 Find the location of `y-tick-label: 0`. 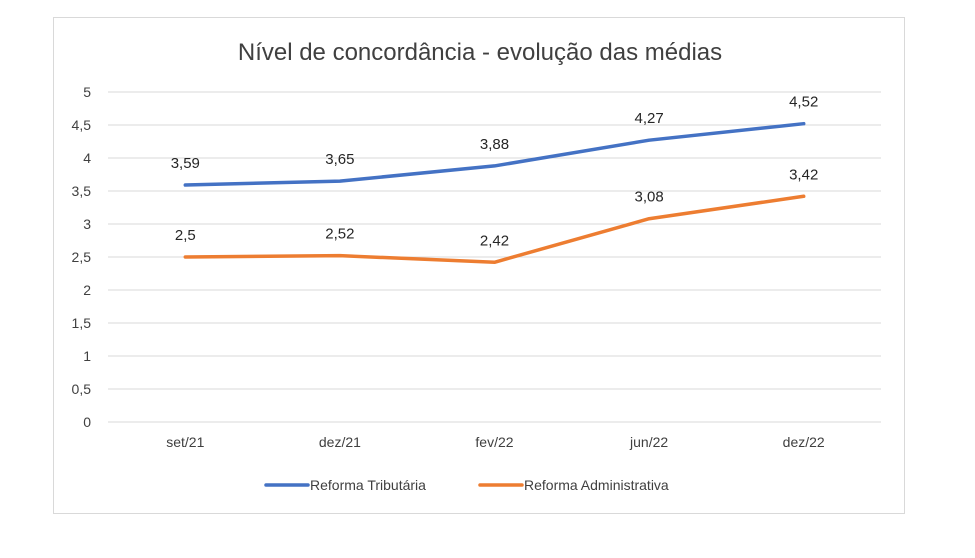

y-tick-label: 0 is located at coordinates (87, 422).